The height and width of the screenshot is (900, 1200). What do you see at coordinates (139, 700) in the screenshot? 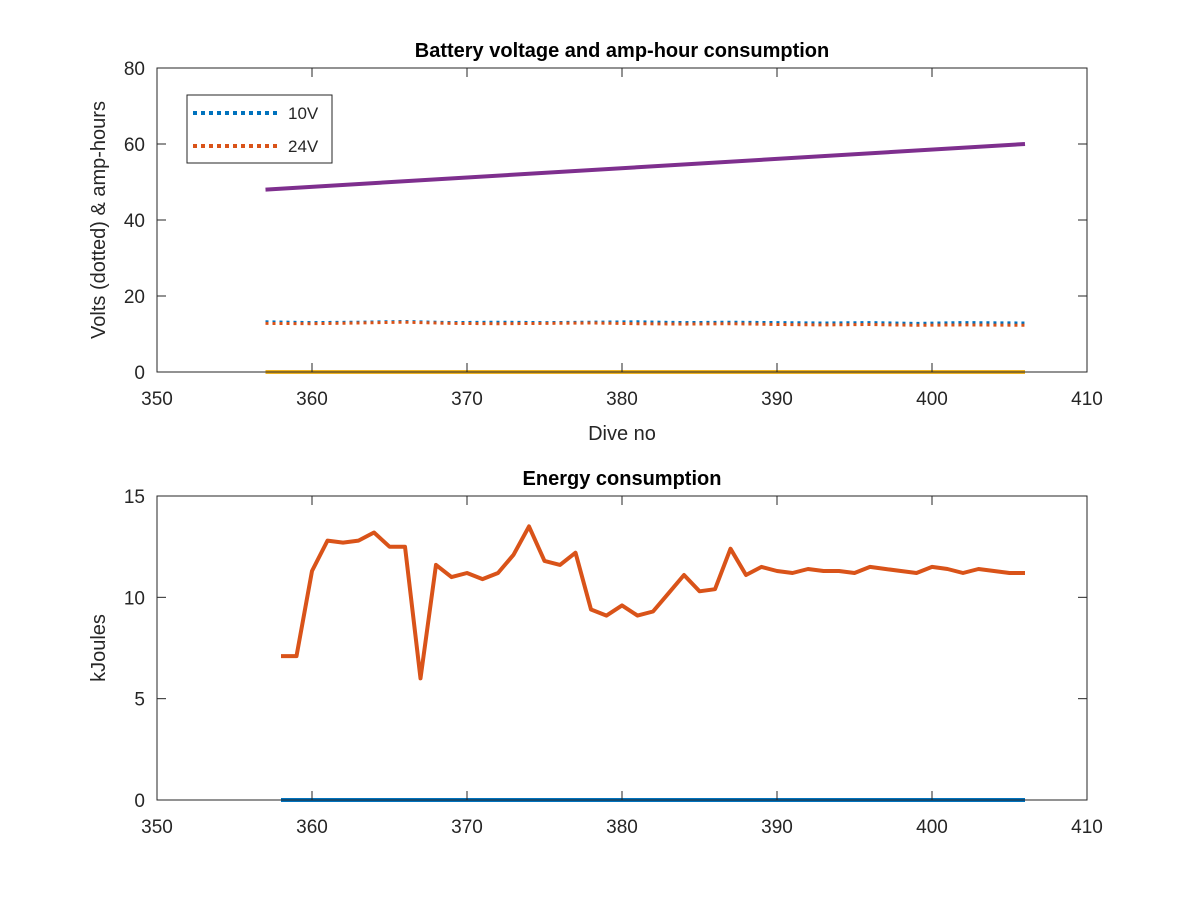
I see `y-tick-label: 5` at bounding box center [139, 700].